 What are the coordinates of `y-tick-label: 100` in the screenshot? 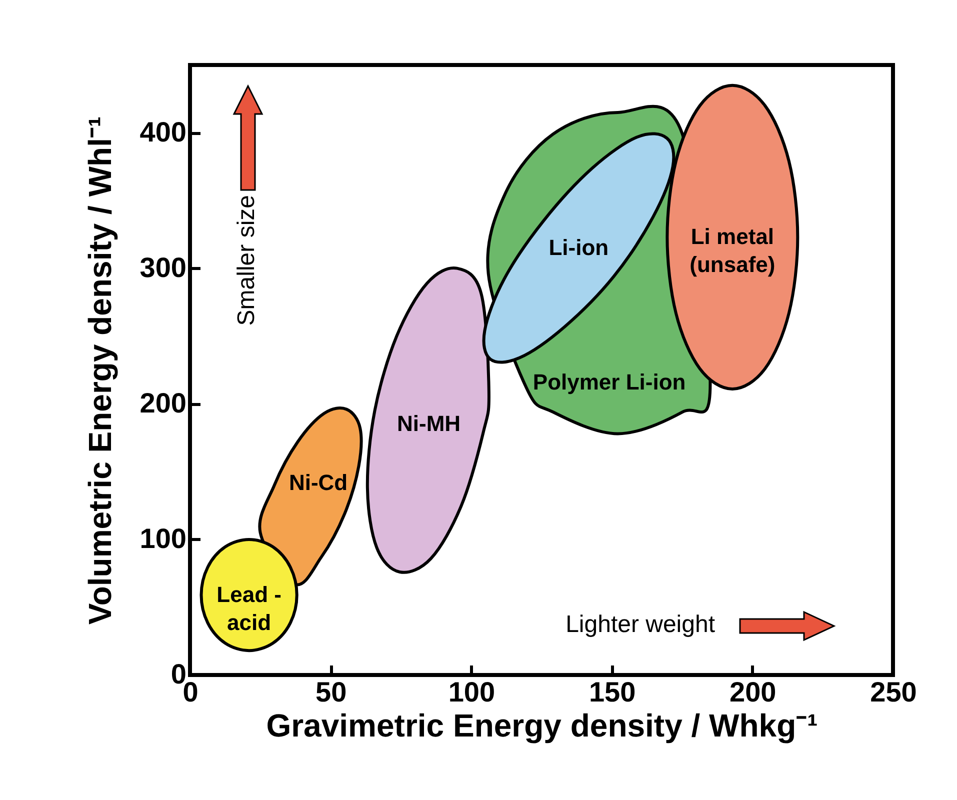 It's located at (163, 538).